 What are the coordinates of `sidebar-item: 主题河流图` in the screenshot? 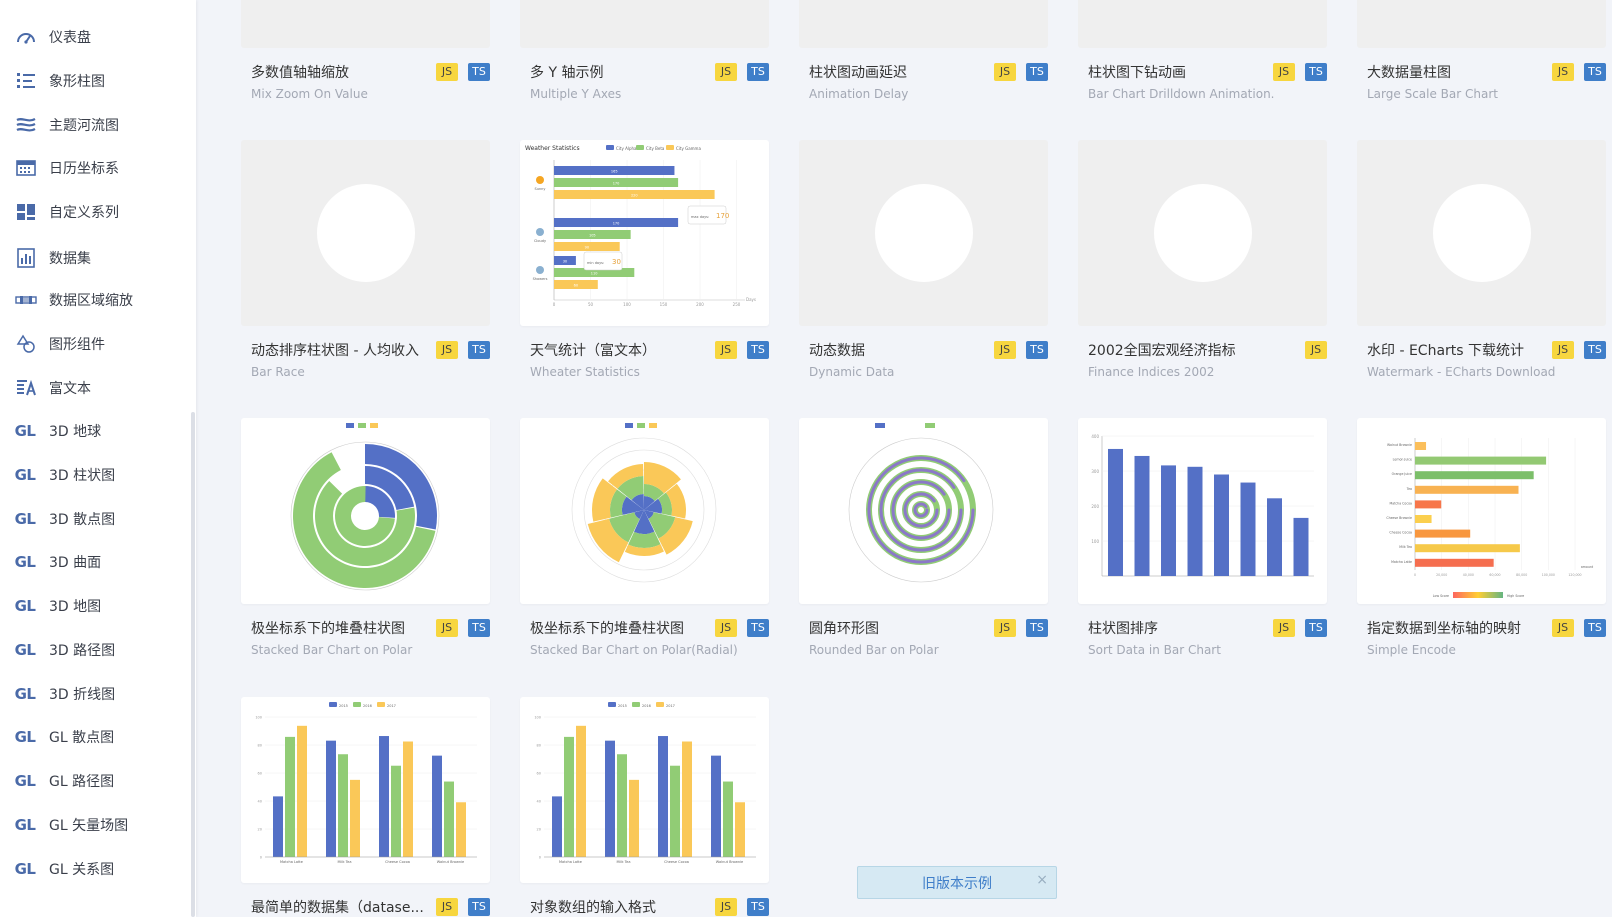 It's located at (95, 125).